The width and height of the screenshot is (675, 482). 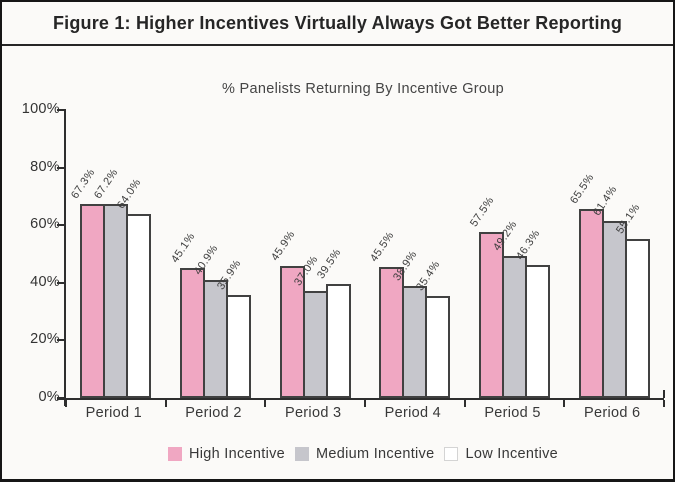 I want to click on bar-value-label: 67.3%, so click(x=83, y=184).